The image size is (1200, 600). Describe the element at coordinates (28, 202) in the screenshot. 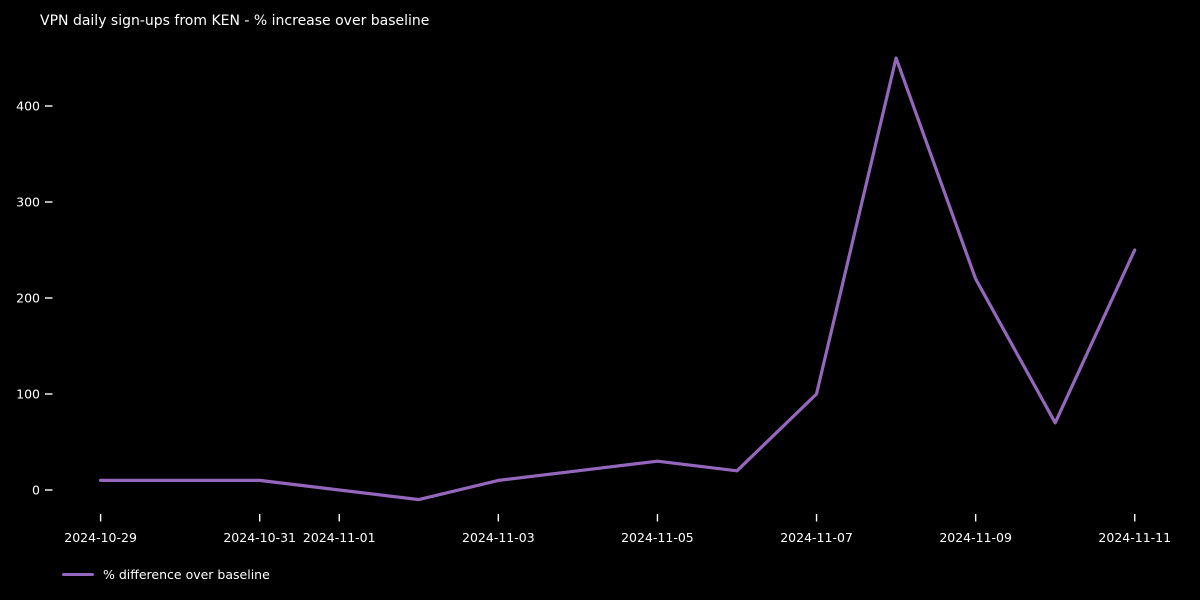

I see `y-tick-label: 300` at that location.